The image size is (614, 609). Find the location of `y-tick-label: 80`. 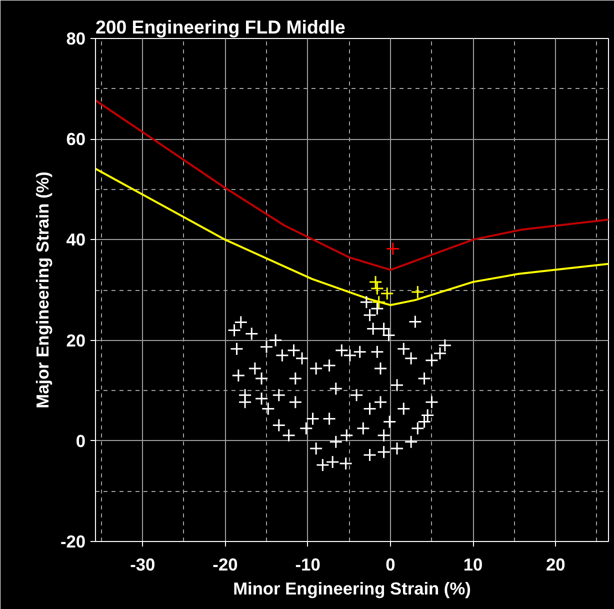

y-tick-label: 80 is located at coordinates (76, 38).